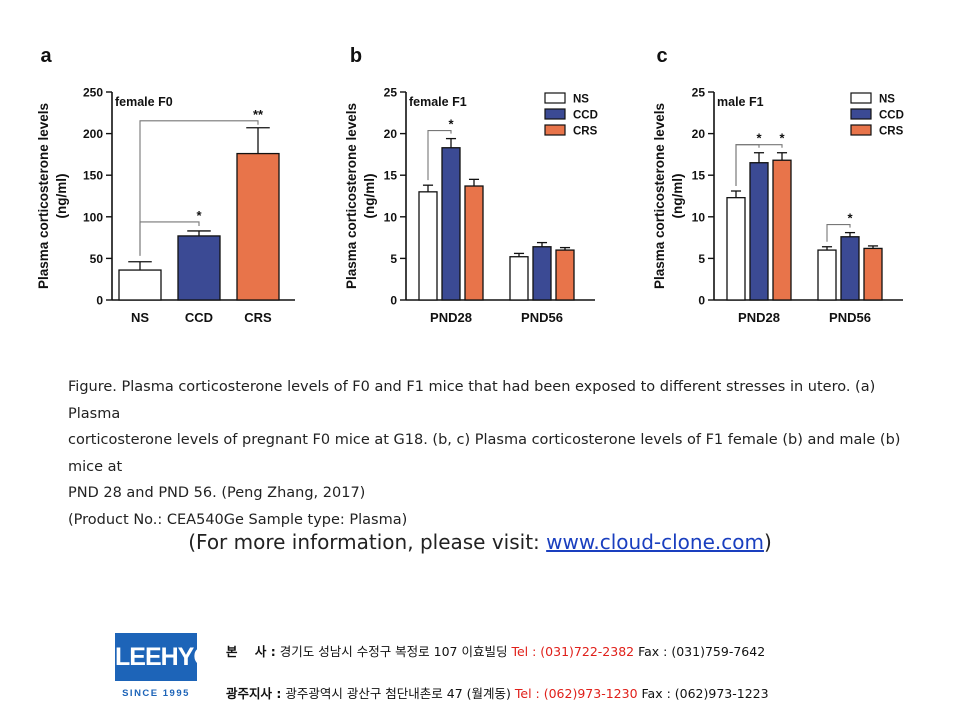  Describe the element at coordinates (93, 217) in the screenshot. I see `y-tick-label: 100` at that location.